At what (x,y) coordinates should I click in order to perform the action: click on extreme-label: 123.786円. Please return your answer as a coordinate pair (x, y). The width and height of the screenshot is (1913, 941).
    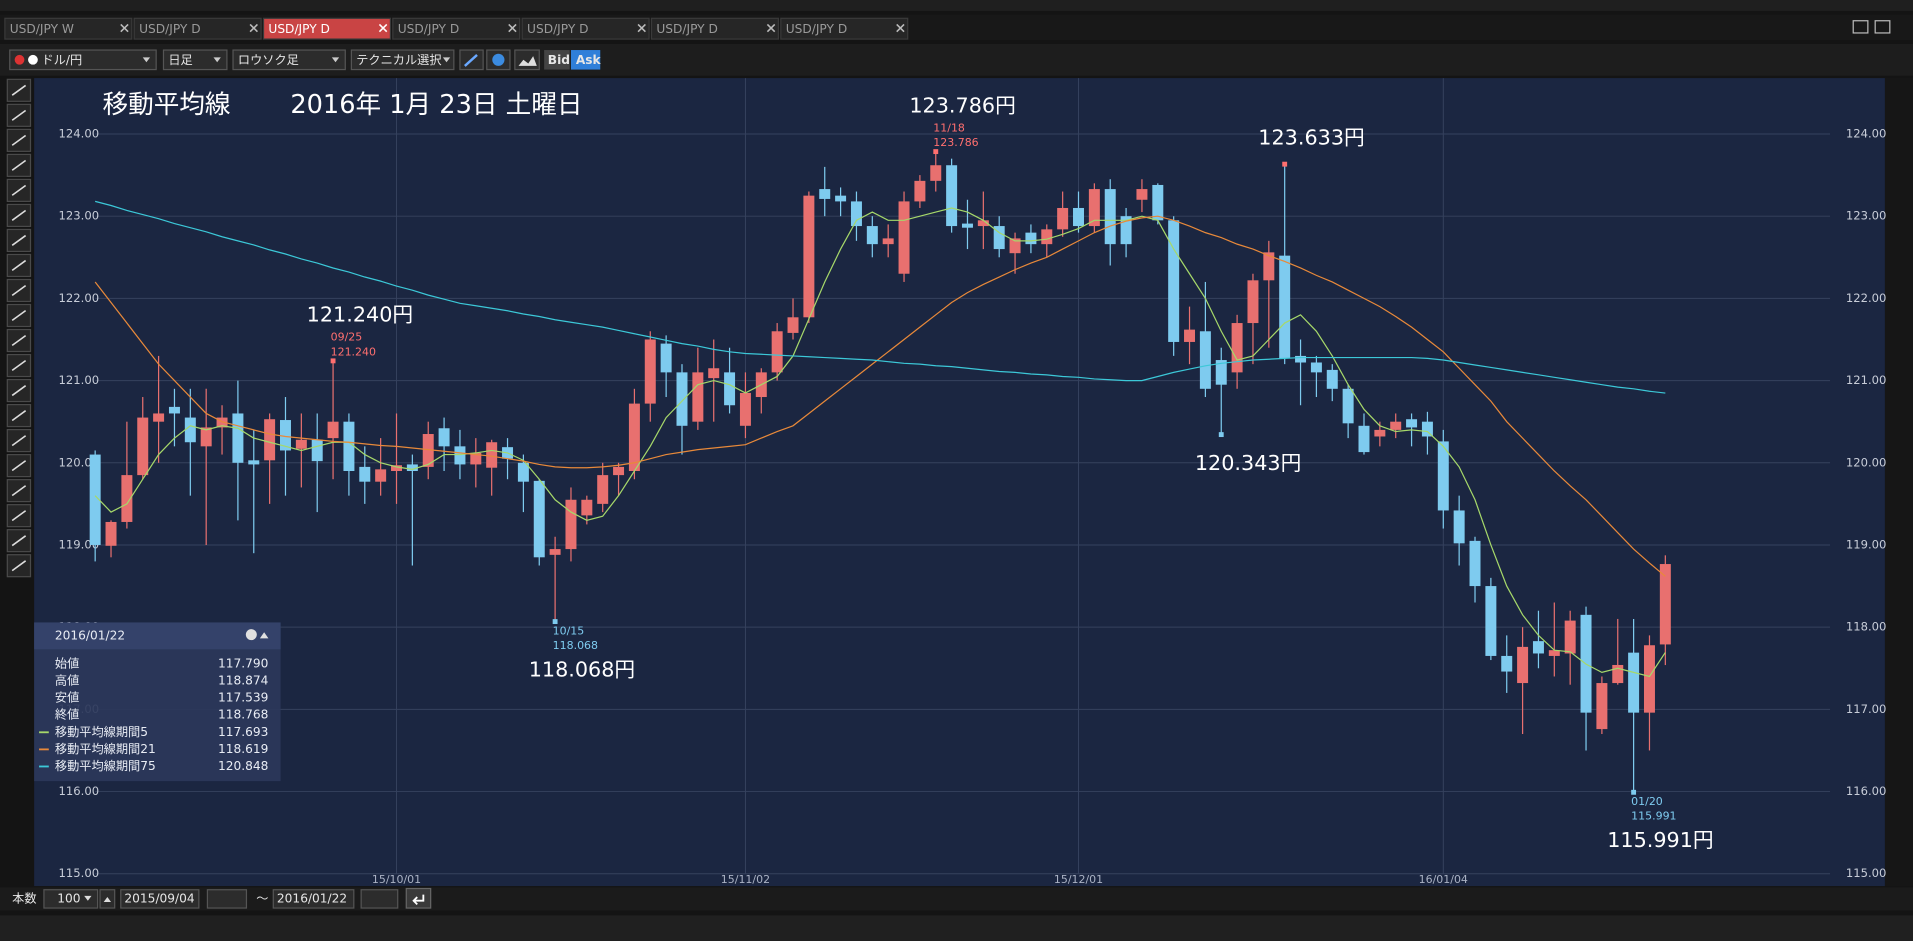
    Looking at the image, I should click on (962, 105).